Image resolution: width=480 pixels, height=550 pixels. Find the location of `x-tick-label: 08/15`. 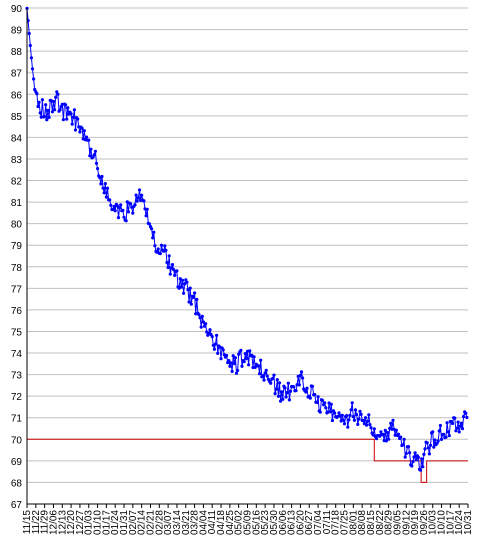

x-tick-label: 08/15 is located at coordinates (371, 522).